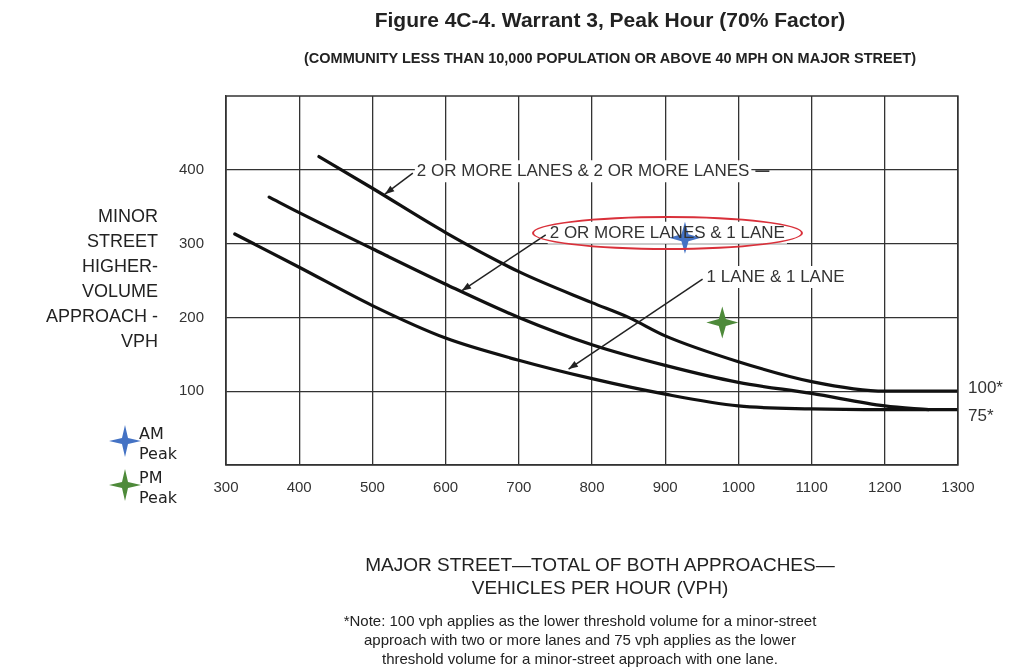 This screenshot has width=1009, height=670. What do you see at coordinates (583, 170) in the screenshot?
I see `annotation: 2 OR MORE LANES & 2 OR MORE LANES` at bounding box center [583, 170].